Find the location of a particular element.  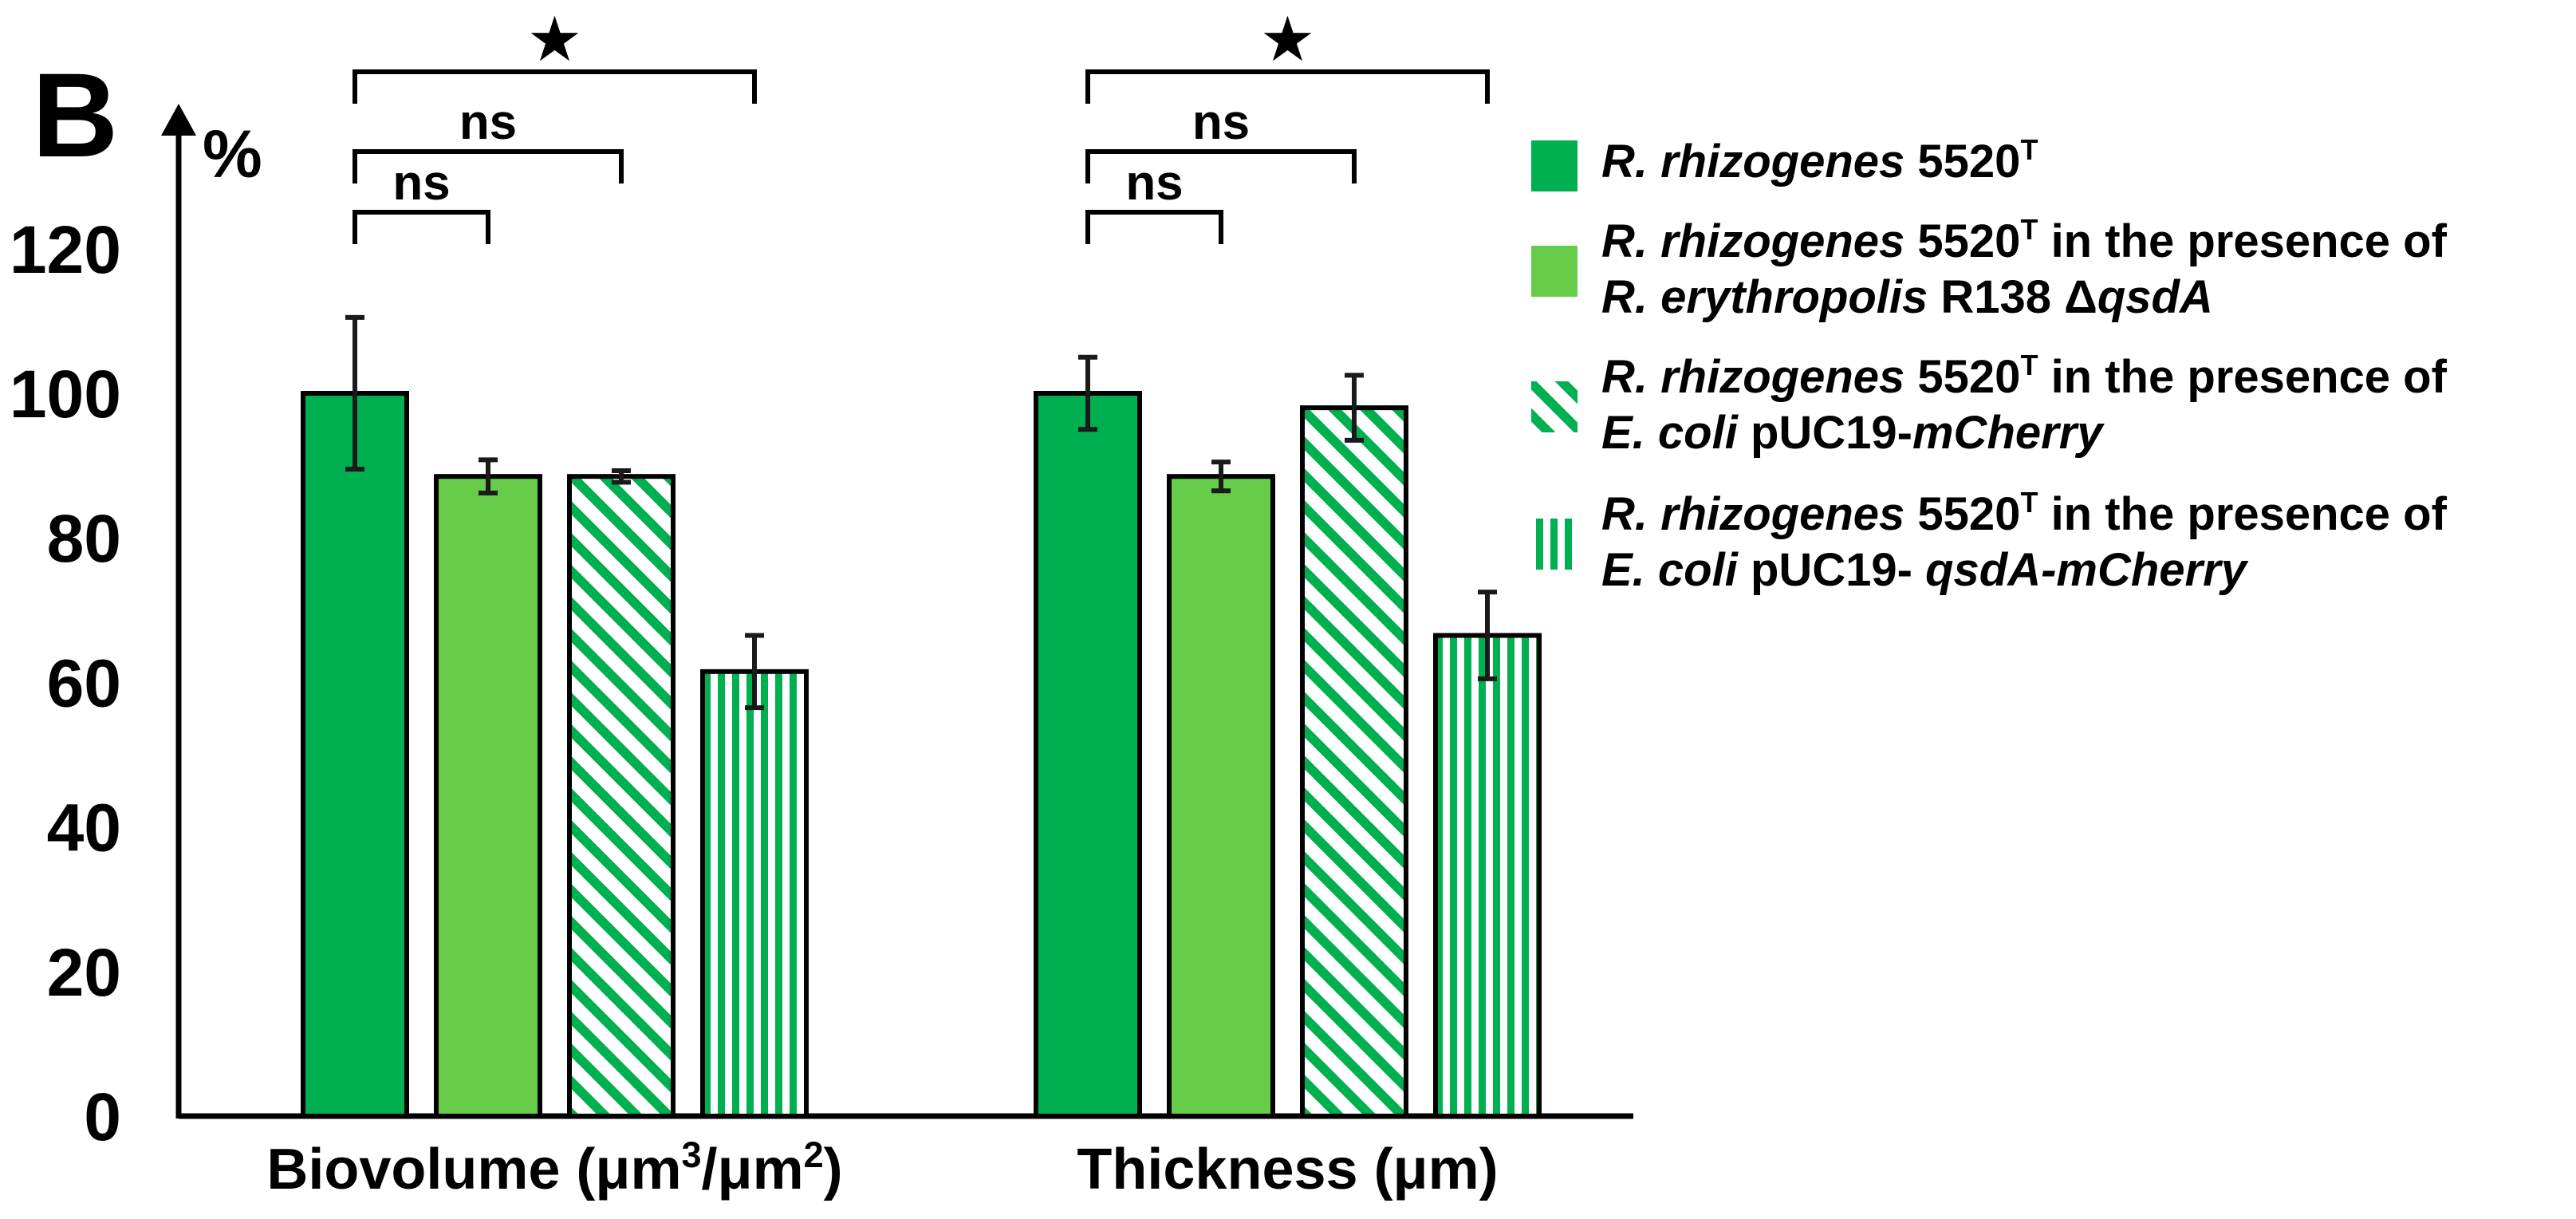

y-tick-label: 20 is located at coordinates (84, 972).